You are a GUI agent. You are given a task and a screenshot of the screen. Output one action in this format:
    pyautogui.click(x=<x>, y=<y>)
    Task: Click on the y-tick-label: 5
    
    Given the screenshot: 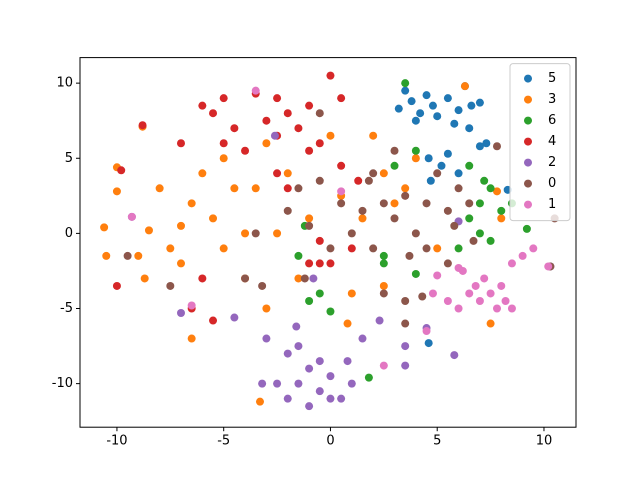 What is the action you would take?
    pyautogui.click(x=69, y=158)
    